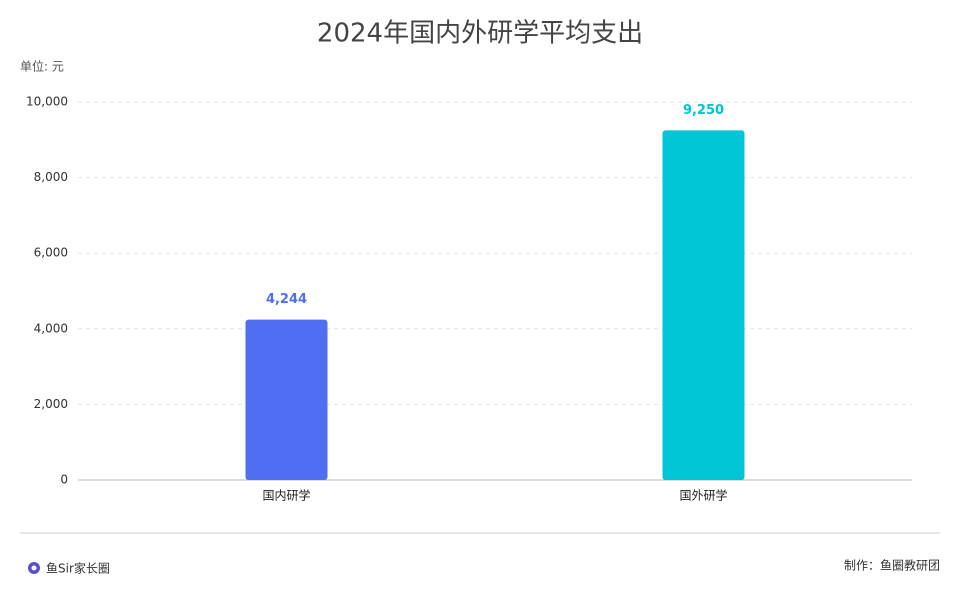 The width and height of the screenshot is (960, 595). Describe the element at coordinates (286, 495) in the screenshot. I see `x-tick-label: 国内研学` at that location.